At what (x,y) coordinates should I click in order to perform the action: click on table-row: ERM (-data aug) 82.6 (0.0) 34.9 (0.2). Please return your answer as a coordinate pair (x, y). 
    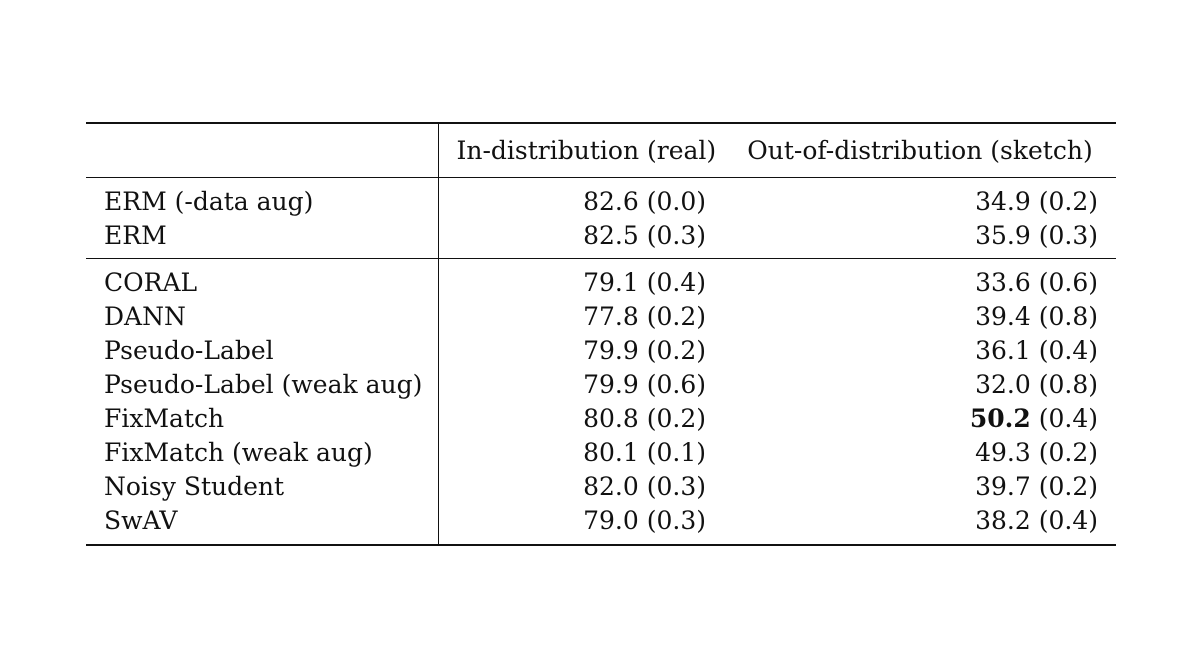
    Looking at the image, I should click on (601, 198).